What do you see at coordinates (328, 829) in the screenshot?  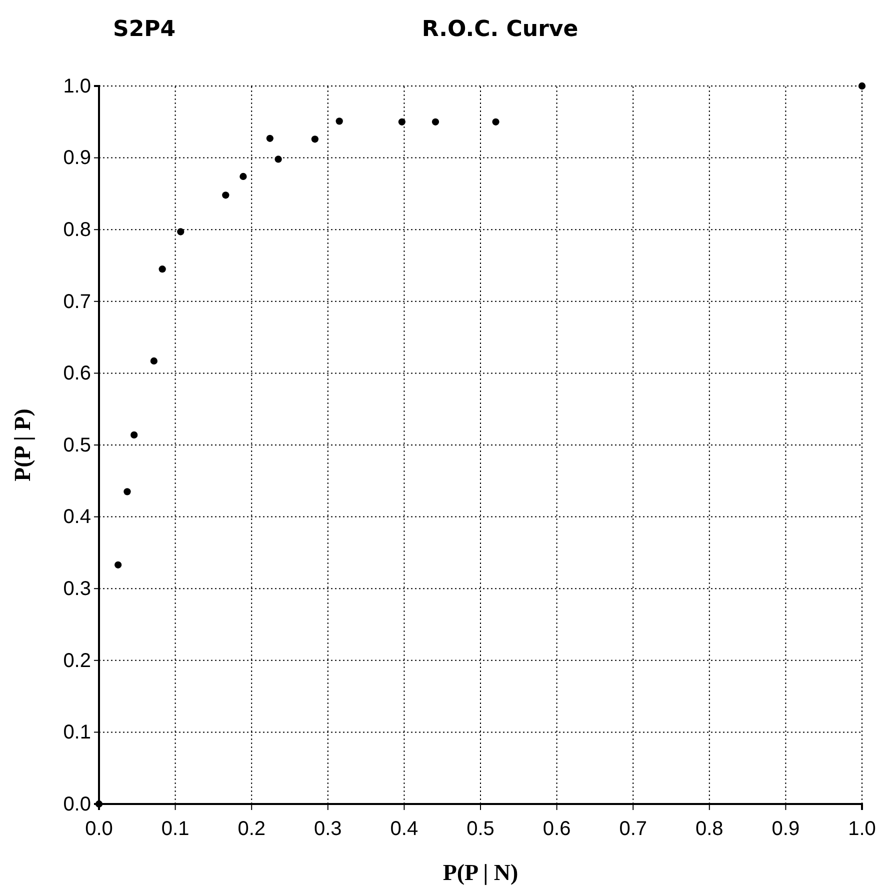 I see `x-tick-label: 0.3` at bounding box center [328, 829].